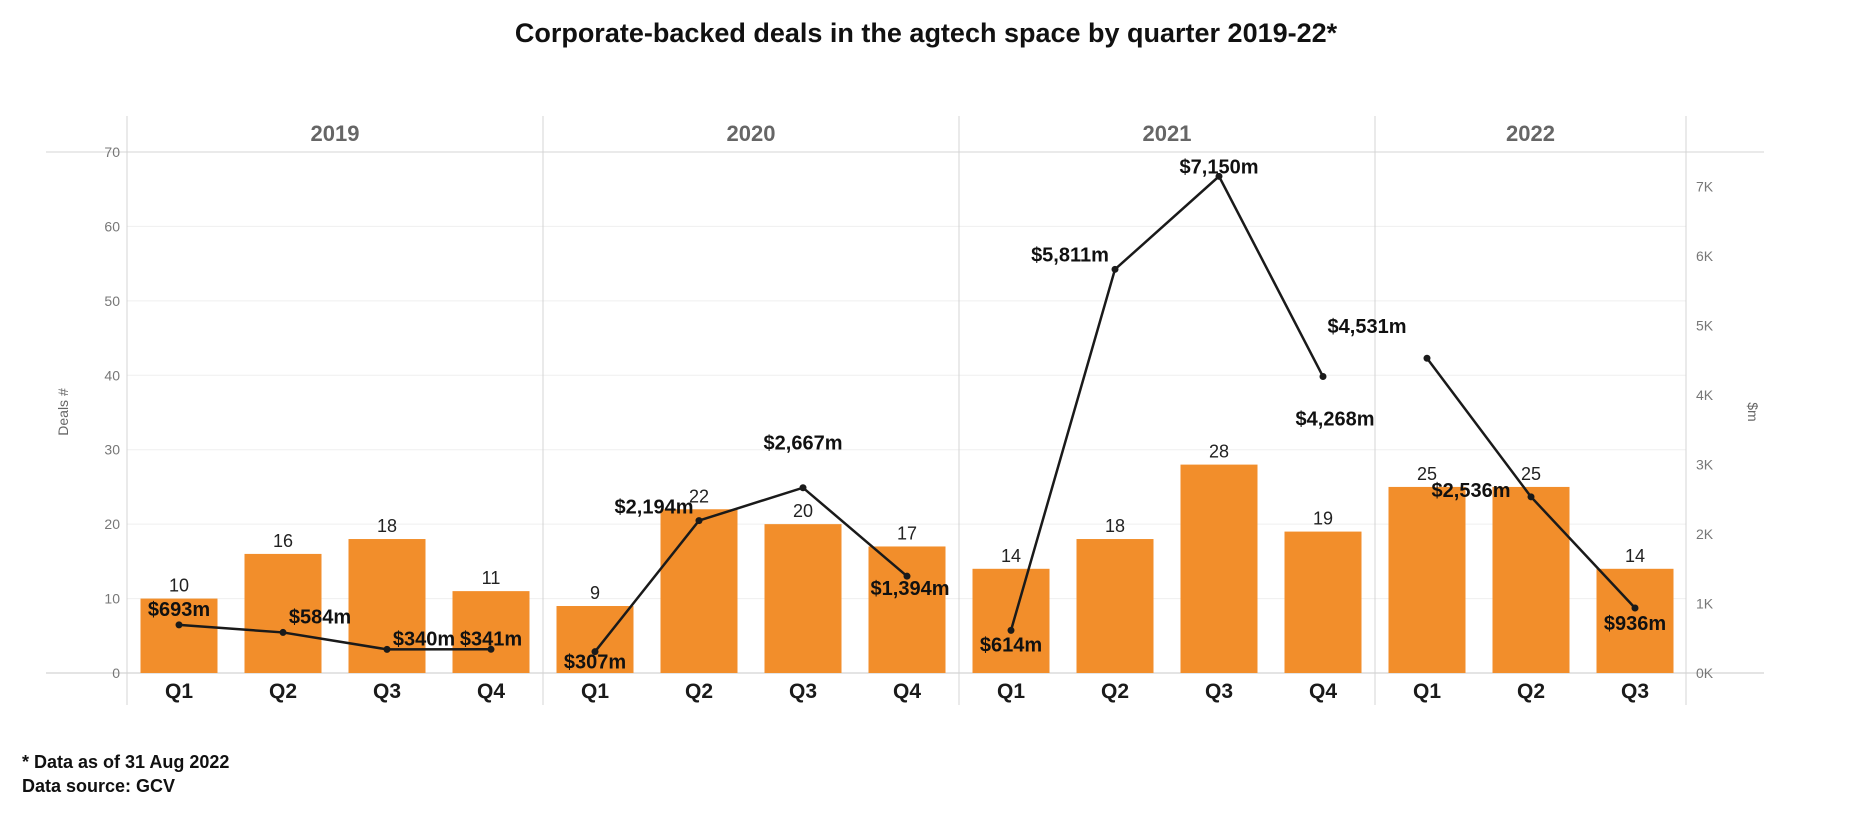 The image size is (1852, 814). What do you see at coordinates (179, 610) in the screenshot?
I see `amount-label: $693m` at bounding box center [179, 610].